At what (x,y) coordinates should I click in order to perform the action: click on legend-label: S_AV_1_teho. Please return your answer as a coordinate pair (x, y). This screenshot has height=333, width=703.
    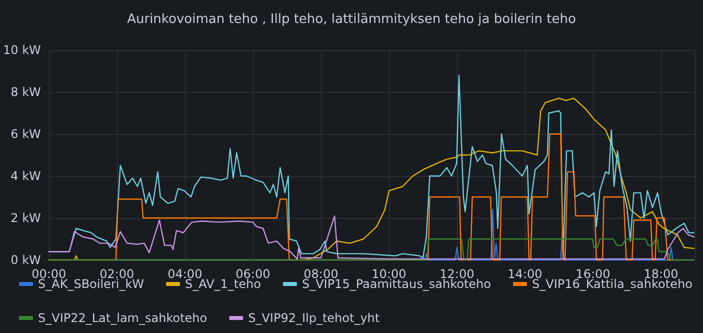
    Looking at the image, I should click on (223, 284).